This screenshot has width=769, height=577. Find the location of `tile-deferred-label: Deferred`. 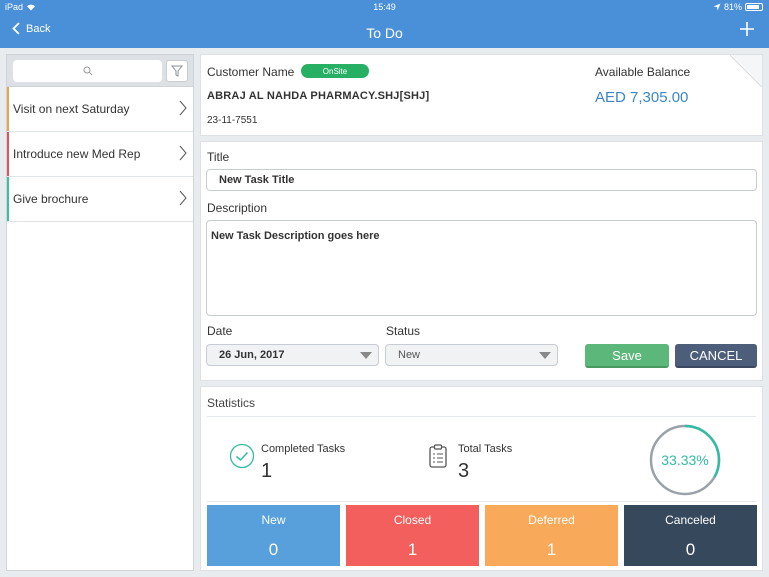

tile-deferred-label: Deferred is located at coordinates (551, 520).